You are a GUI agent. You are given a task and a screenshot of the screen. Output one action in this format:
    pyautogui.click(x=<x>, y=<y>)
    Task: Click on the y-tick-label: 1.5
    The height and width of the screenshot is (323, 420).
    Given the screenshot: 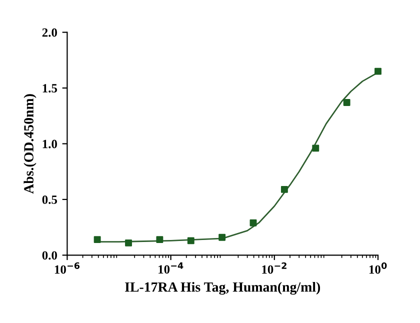 What is the action you would take?
    pyautogui.click(x=50, y=88)
    